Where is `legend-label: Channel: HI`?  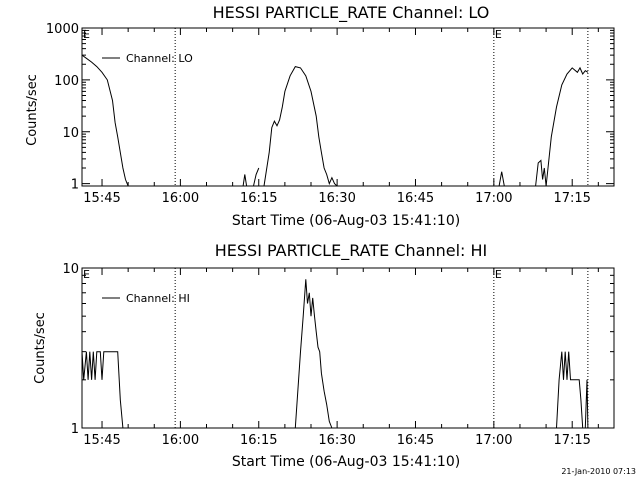
legend-label: Channel: HI is located at coordinates (158, 298).